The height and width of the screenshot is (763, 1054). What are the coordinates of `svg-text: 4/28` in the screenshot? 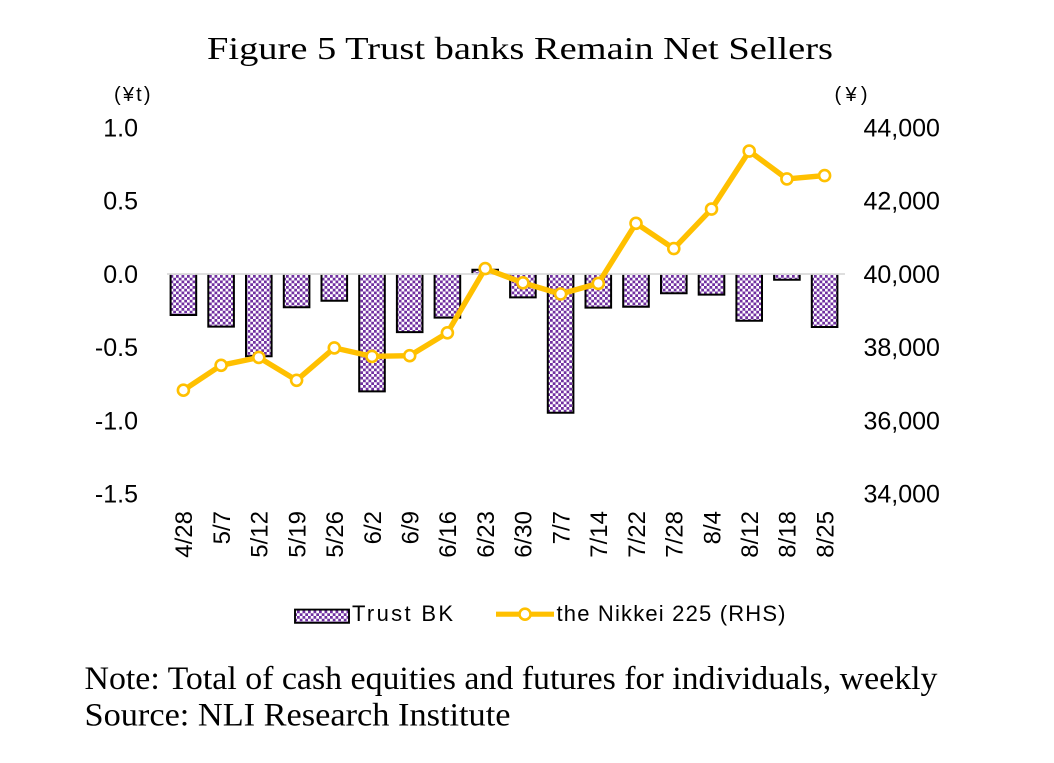 It's located at (184, 534).